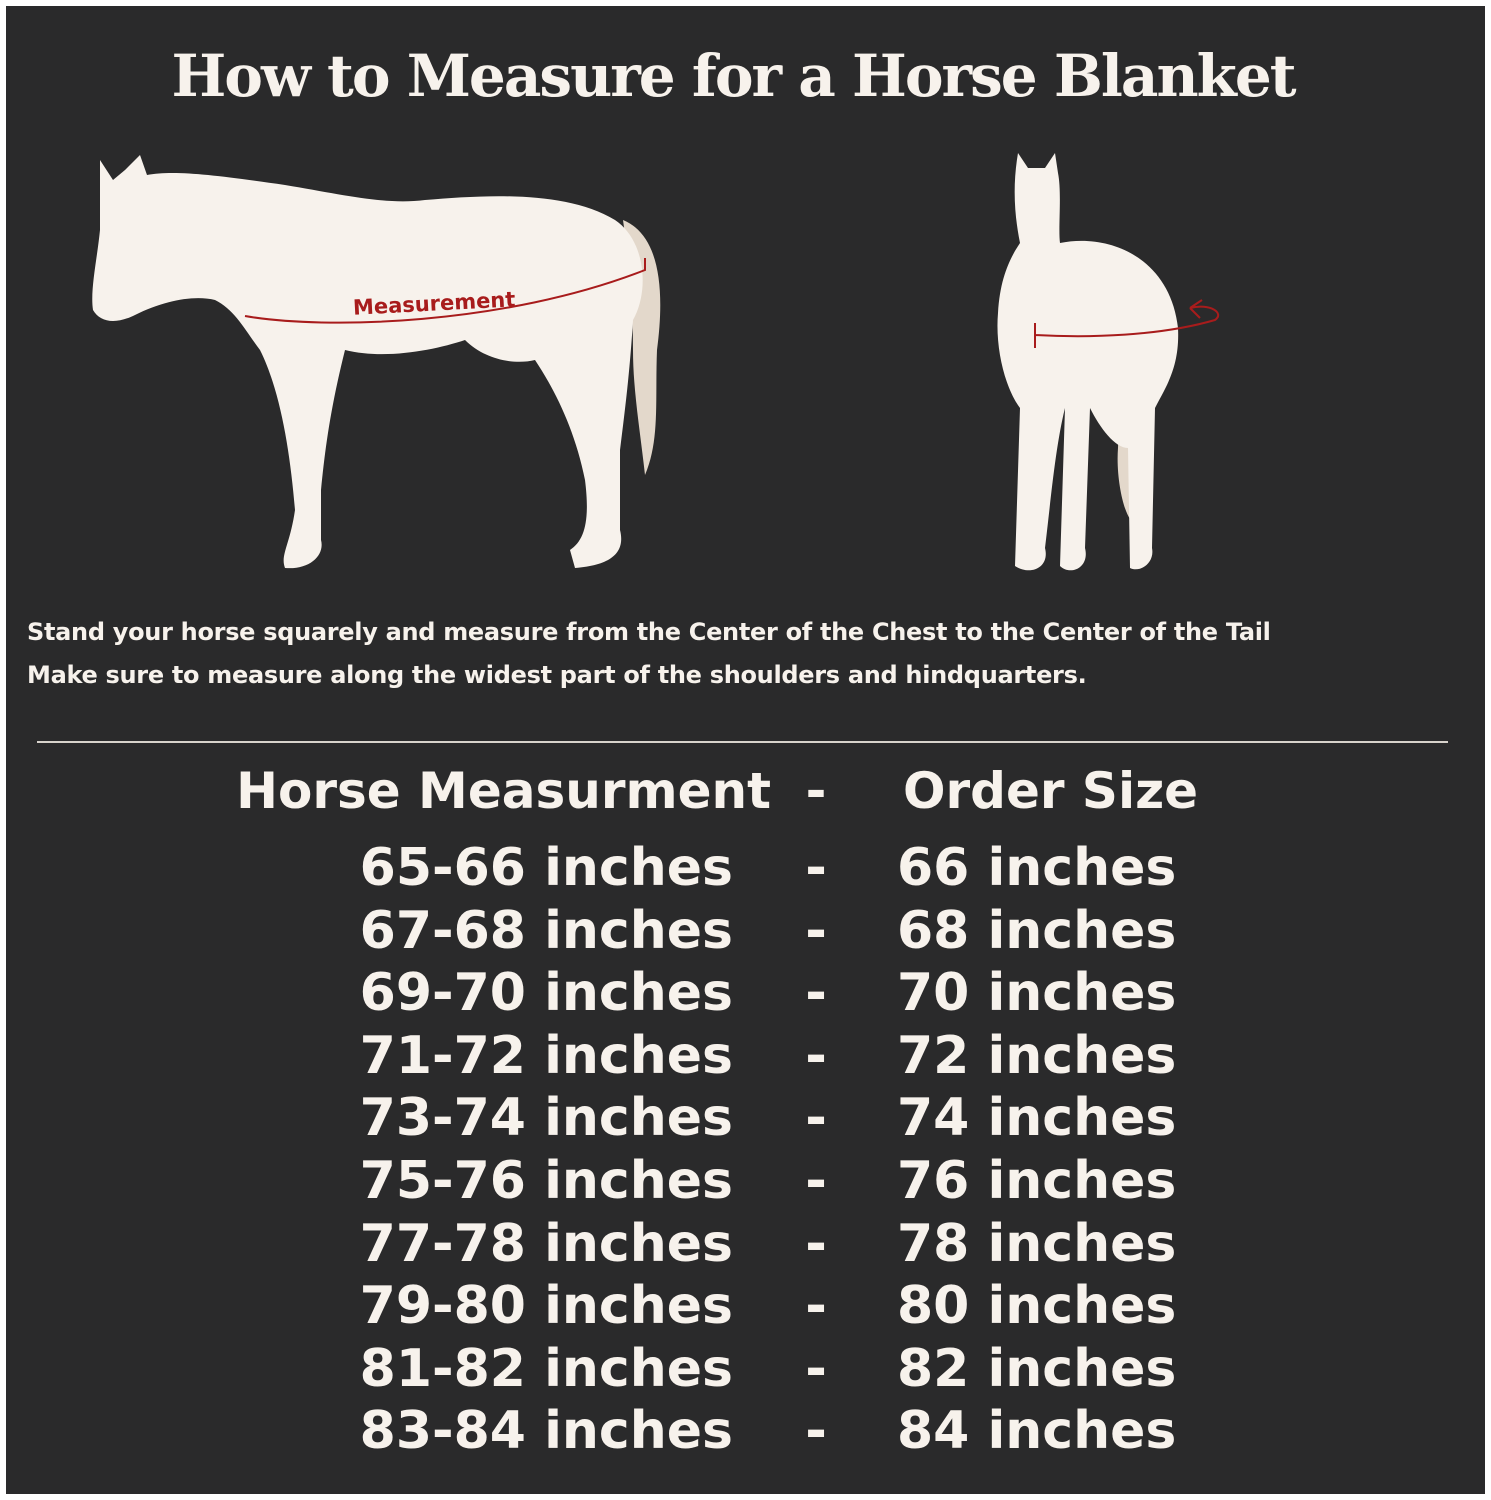  What do you see at coordinates (745, 1244) in the screenshot?
I see `table-row: 77-78 inches - 78 inches` at bounding box center [745, 1244].